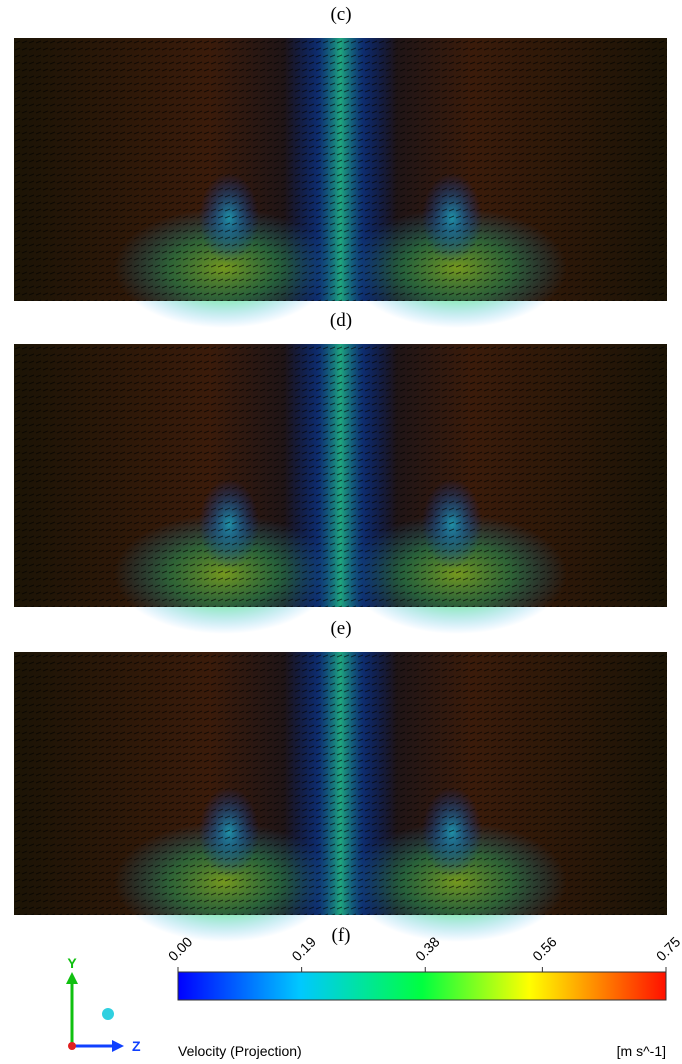 The image size is (682, 1064). What do you see at coordinates (72, 963) in the screenshot?
I see `axis-label: Y` at bounding box center [72, 963].